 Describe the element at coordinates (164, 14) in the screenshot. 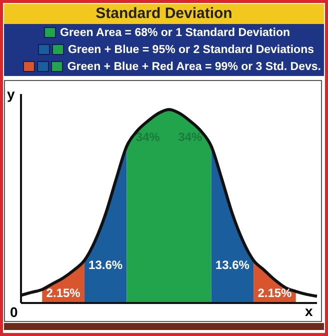

I see `chart-title: Standard Deviation` at that location.